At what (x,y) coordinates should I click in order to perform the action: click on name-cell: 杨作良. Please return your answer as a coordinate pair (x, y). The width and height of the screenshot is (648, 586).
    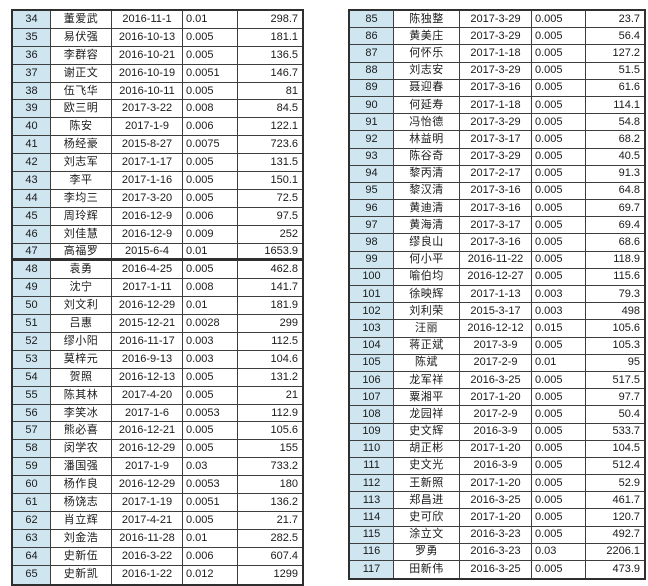
    Looking at the image, I should click on (81, 485).